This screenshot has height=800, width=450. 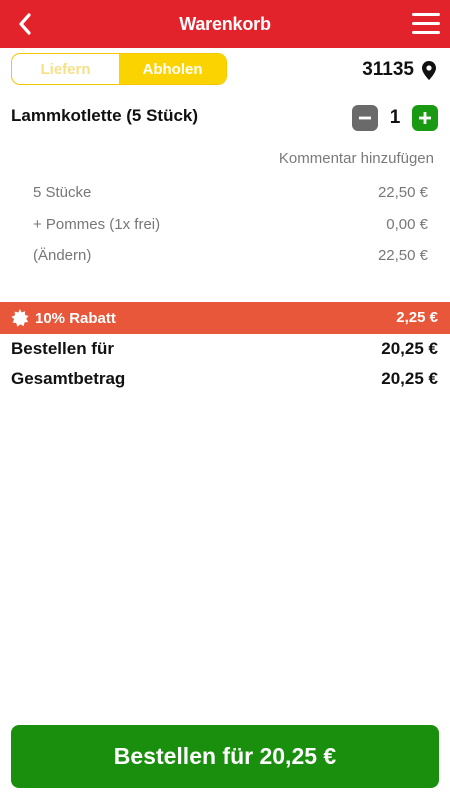 I want to click on delivery-option-liefern: Liefern, so click(x=65, y=69).